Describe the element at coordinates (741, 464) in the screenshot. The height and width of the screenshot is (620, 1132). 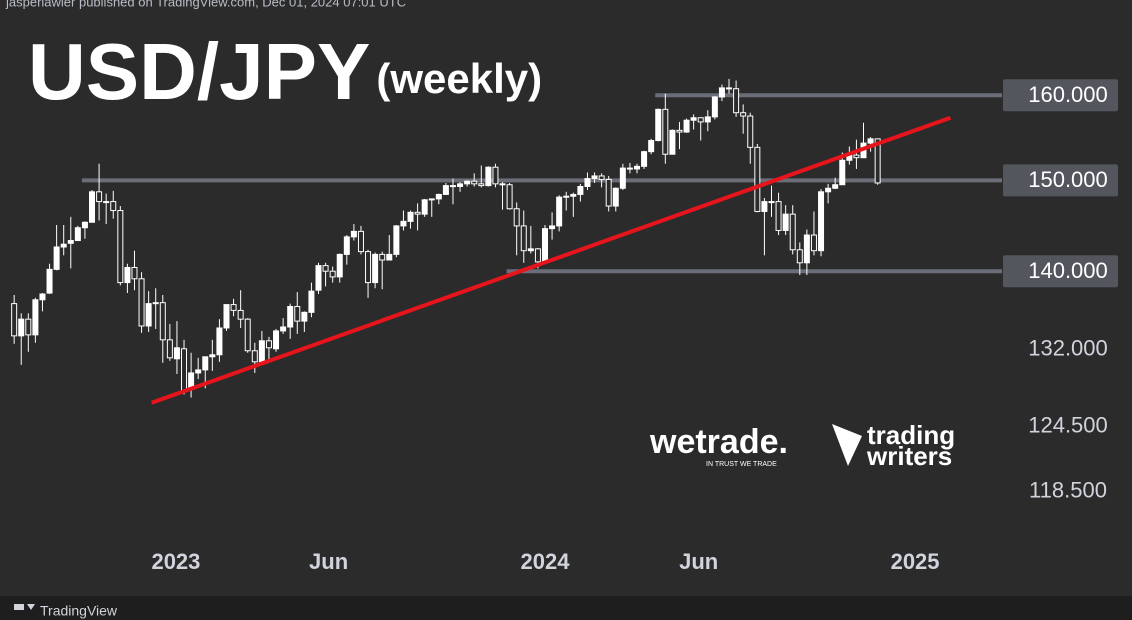
I see `watermark: IN TRUST WE TRADE` at that location.